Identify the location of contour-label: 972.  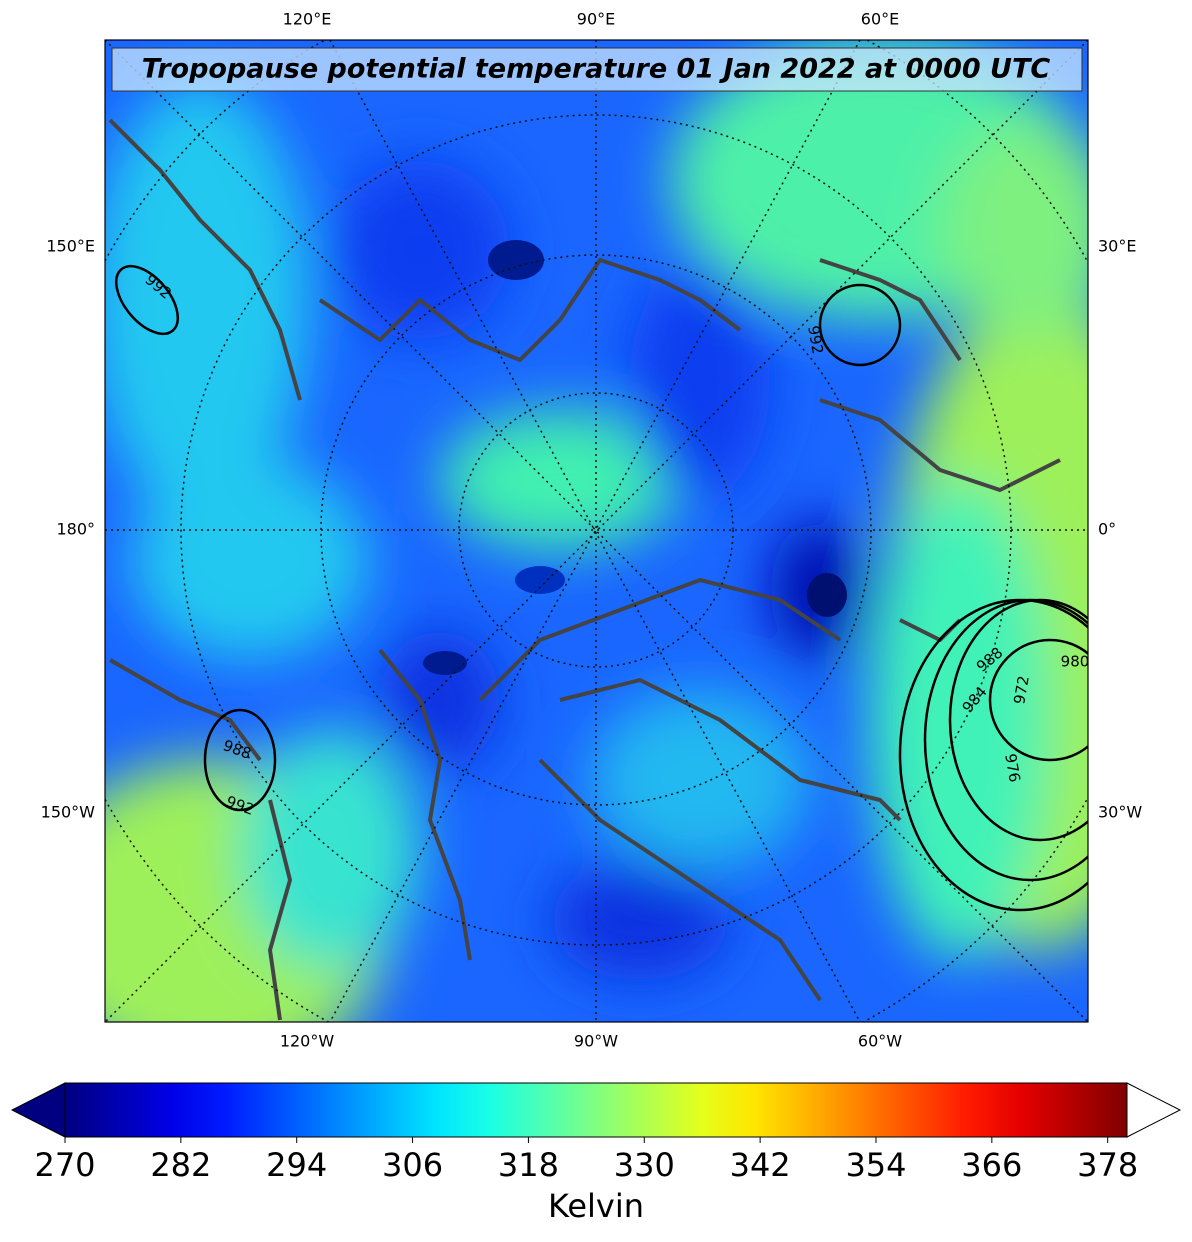
(1021, 689).